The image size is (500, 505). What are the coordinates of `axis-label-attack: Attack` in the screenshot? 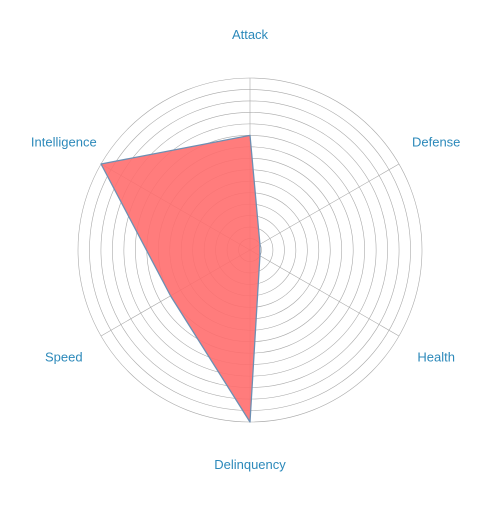 It's located at (250, 34).